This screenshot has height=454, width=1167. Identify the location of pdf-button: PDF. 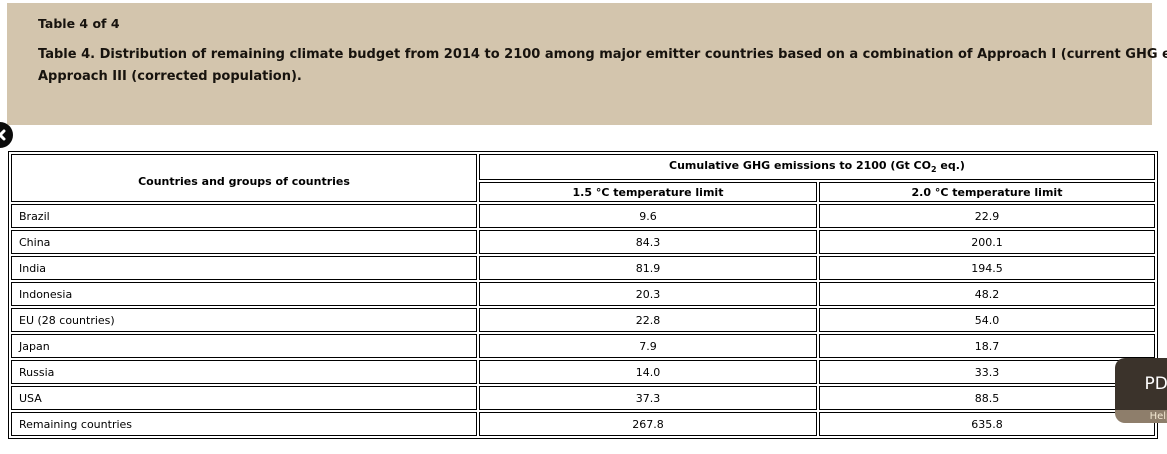
(1141, 384).